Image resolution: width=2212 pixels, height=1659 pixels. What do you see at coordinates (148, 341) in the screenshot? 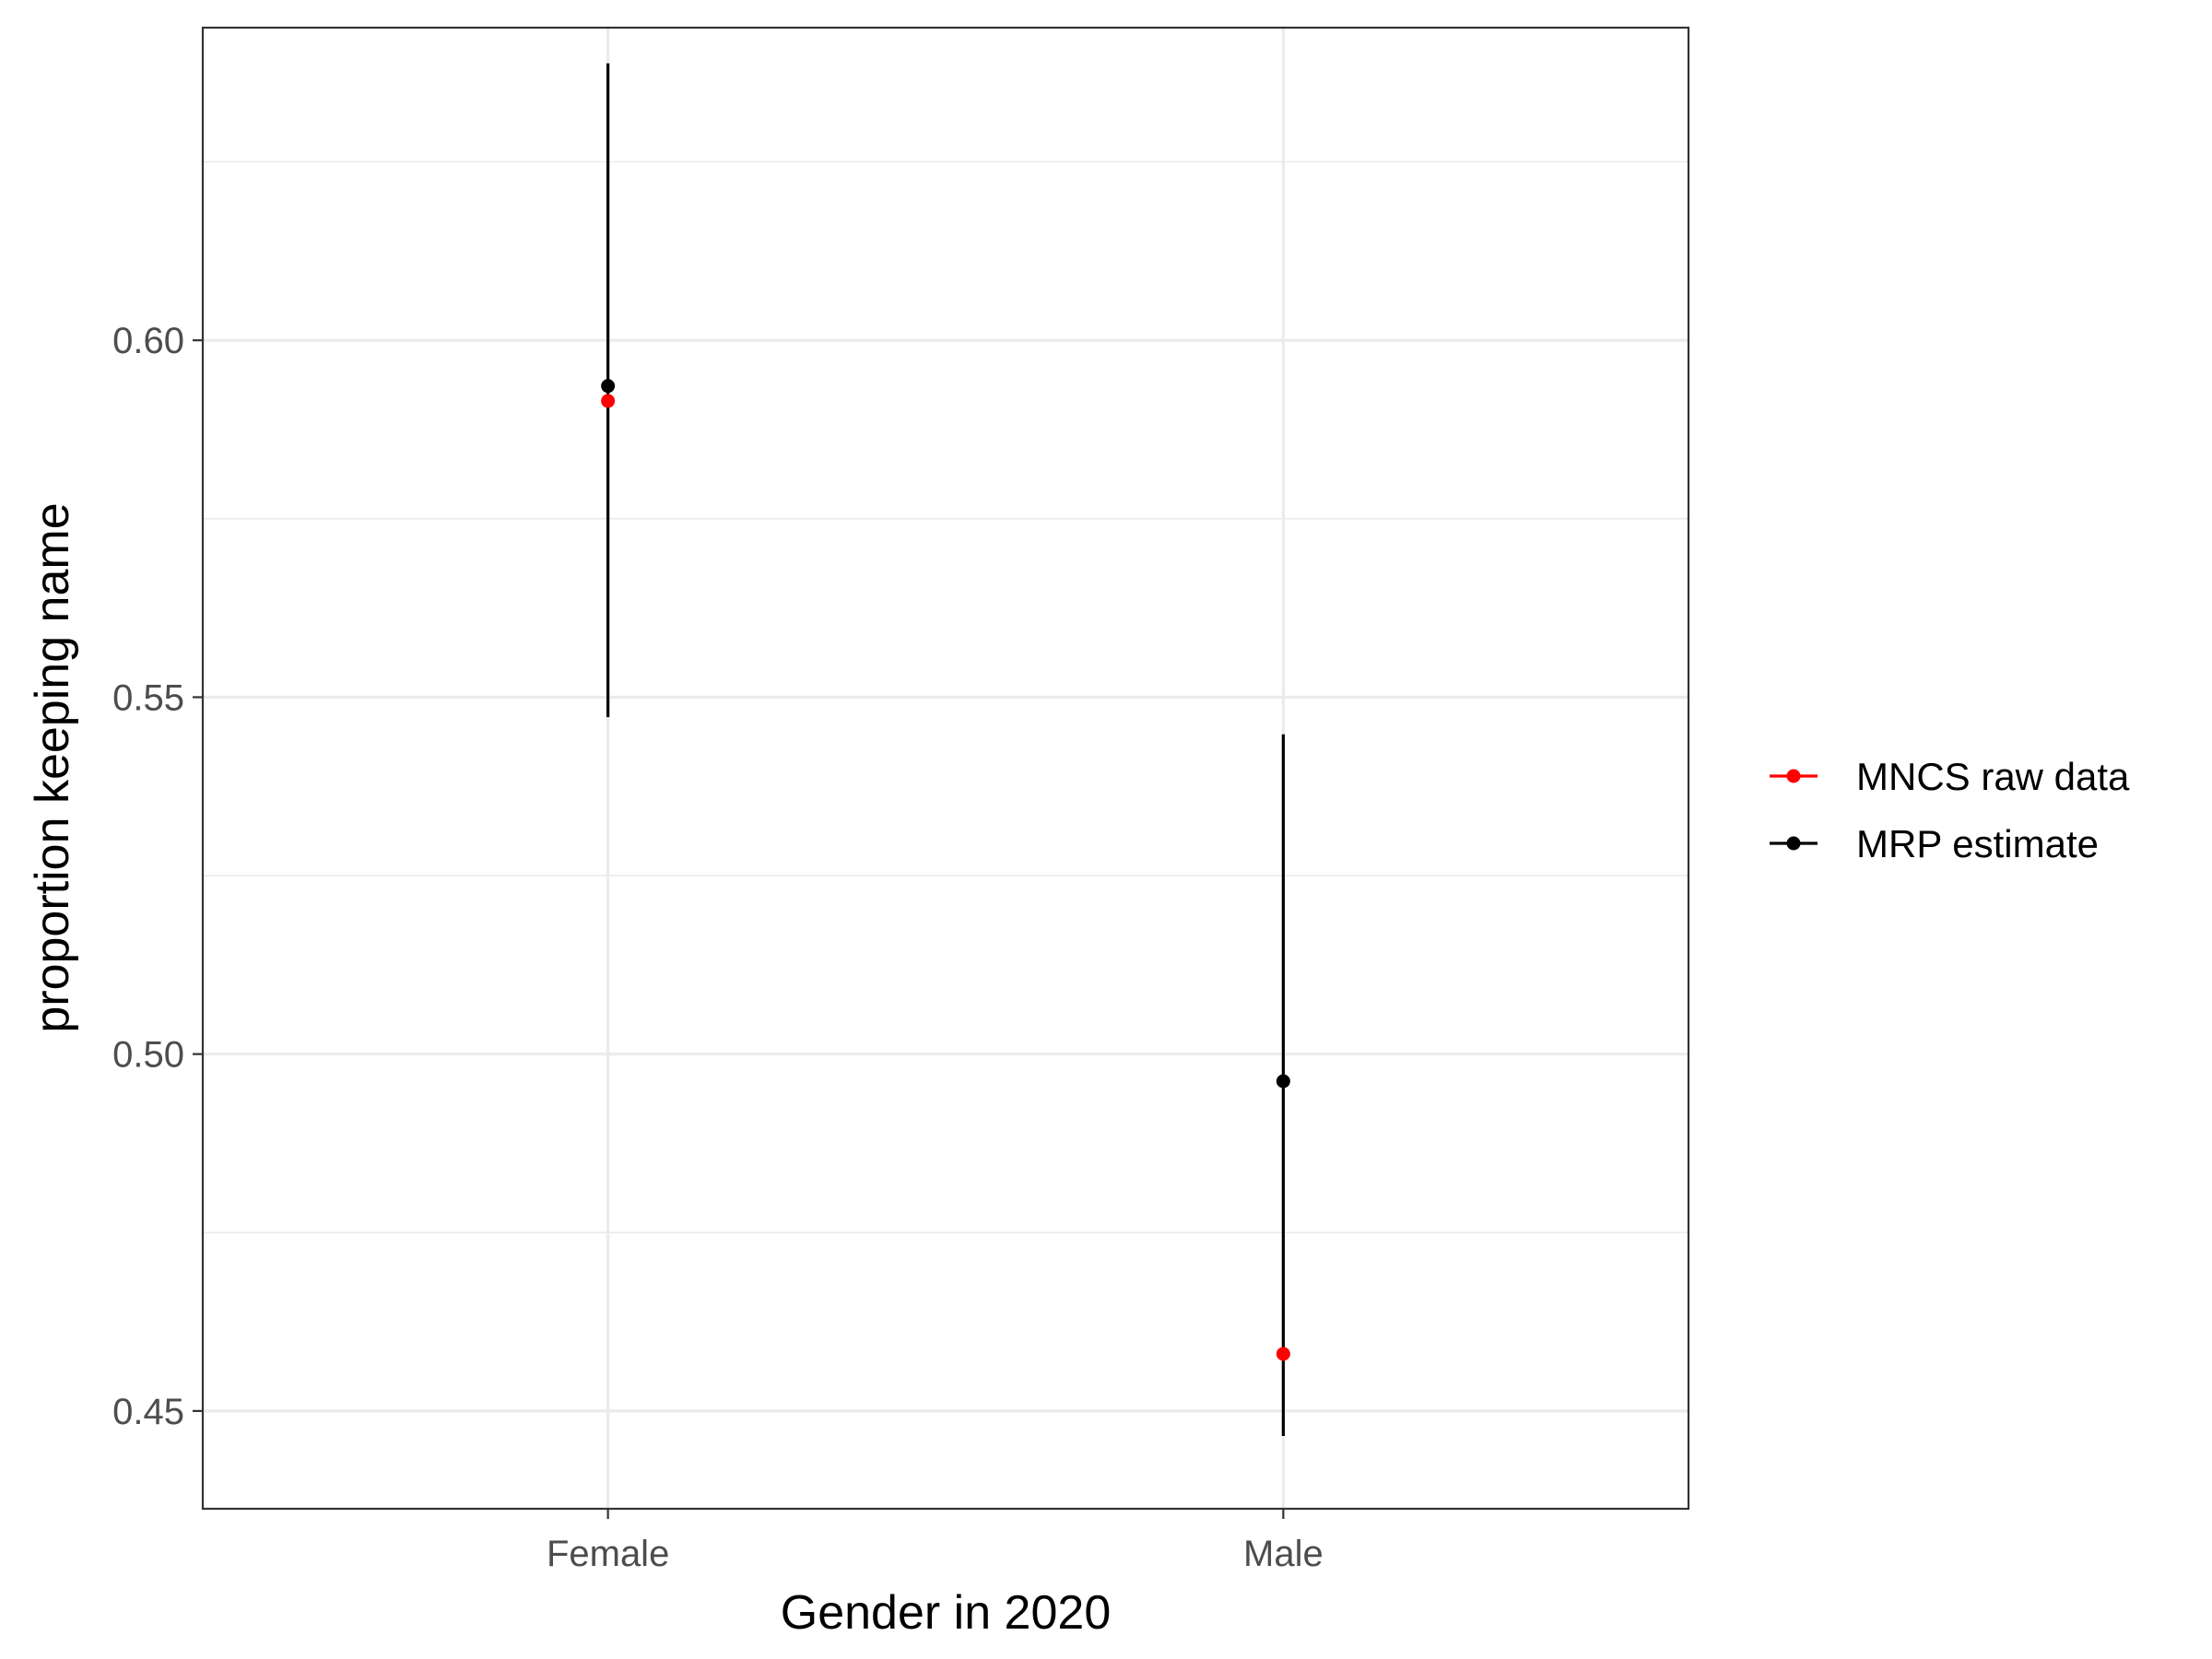
I see `y-tick-label: 0.60` at bounding box center [148, 341].